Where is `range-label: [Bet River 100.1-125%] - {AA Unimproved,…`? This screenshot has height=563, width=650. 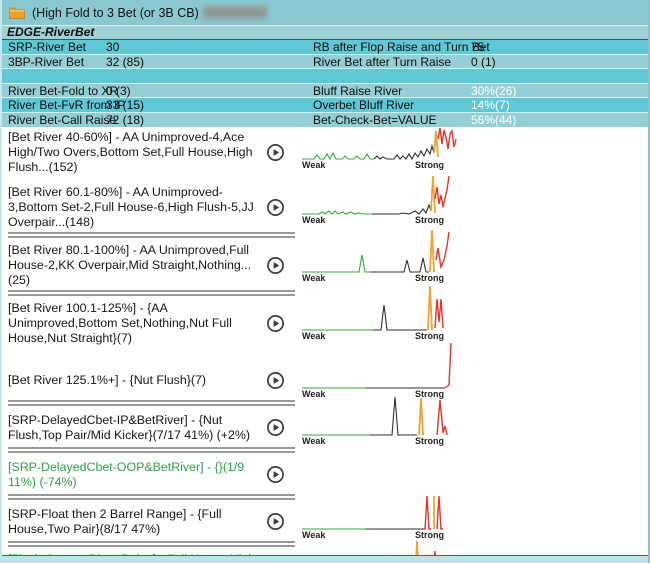 range-label: [Bet River 100.1-125%] - {AA Unimproved,… is located at coordinates (120, 322).